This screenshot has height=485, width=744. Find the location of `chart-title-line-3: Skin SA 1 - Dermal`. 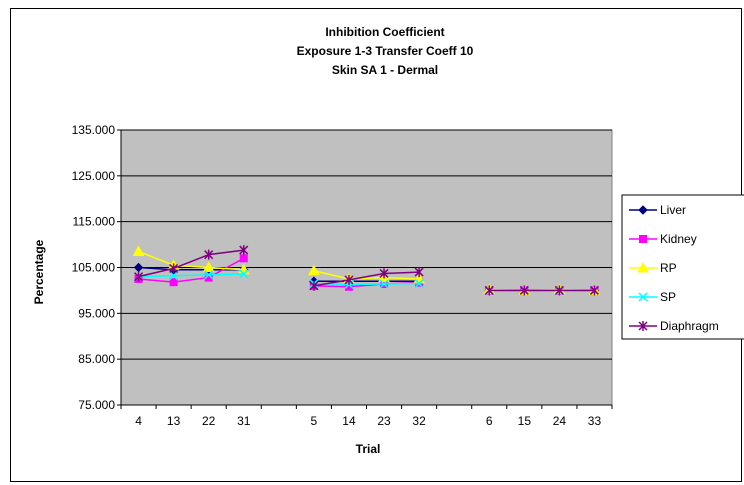

chart-title-line-3: Skin SA 1 - Dermal is located at coordinates (385, 70).